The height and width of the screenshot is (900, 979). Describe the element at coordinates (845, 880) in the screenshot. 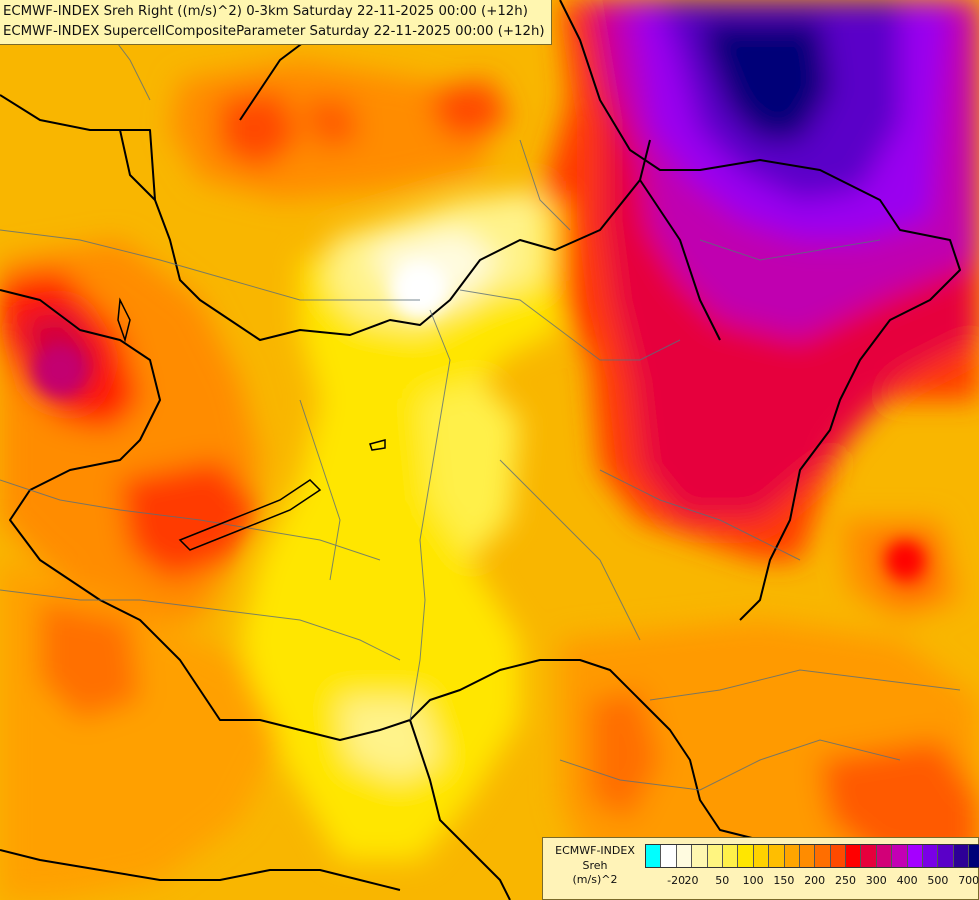

I see `legend-tick-label: 250` at that location.